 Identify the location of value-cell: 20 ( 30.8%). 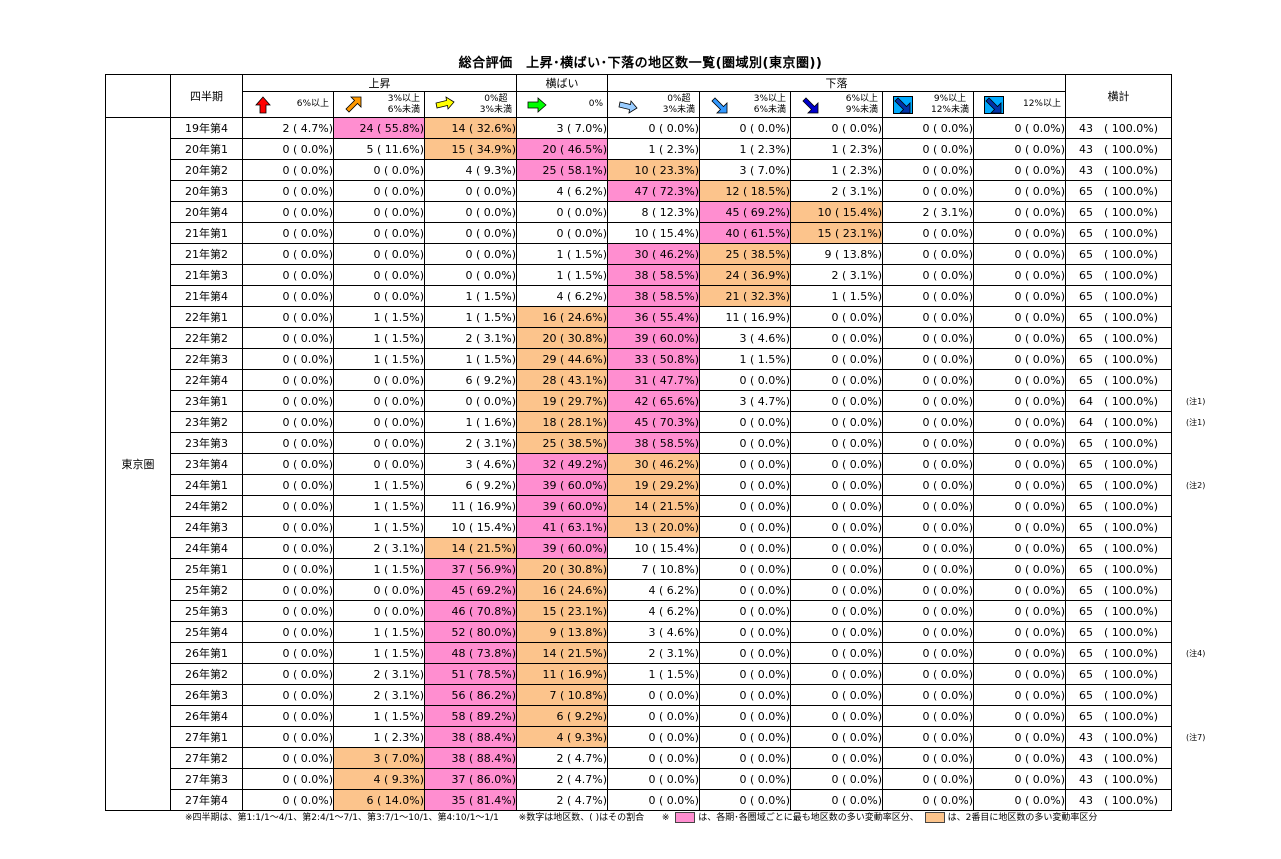
(562, 338).